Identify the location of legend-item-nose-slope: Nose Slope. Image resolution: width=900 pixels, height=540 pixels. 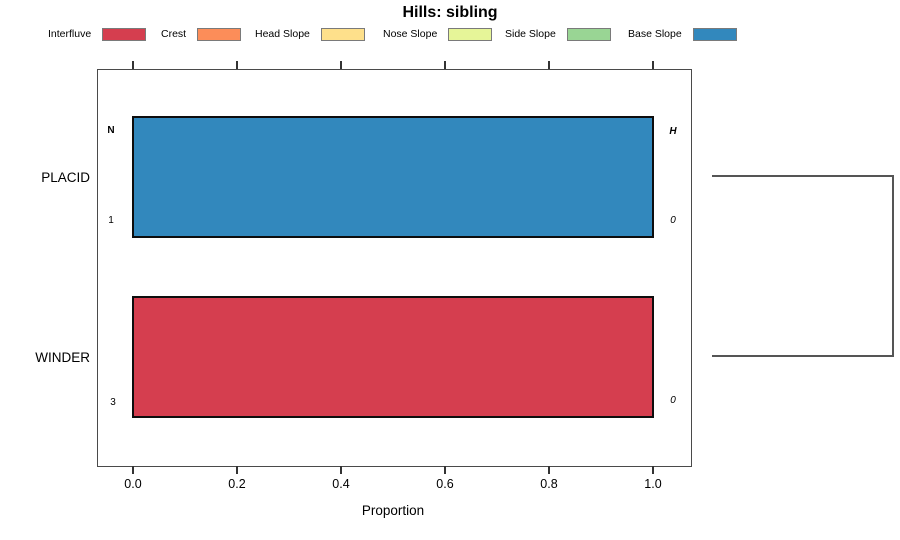
(438, 34).